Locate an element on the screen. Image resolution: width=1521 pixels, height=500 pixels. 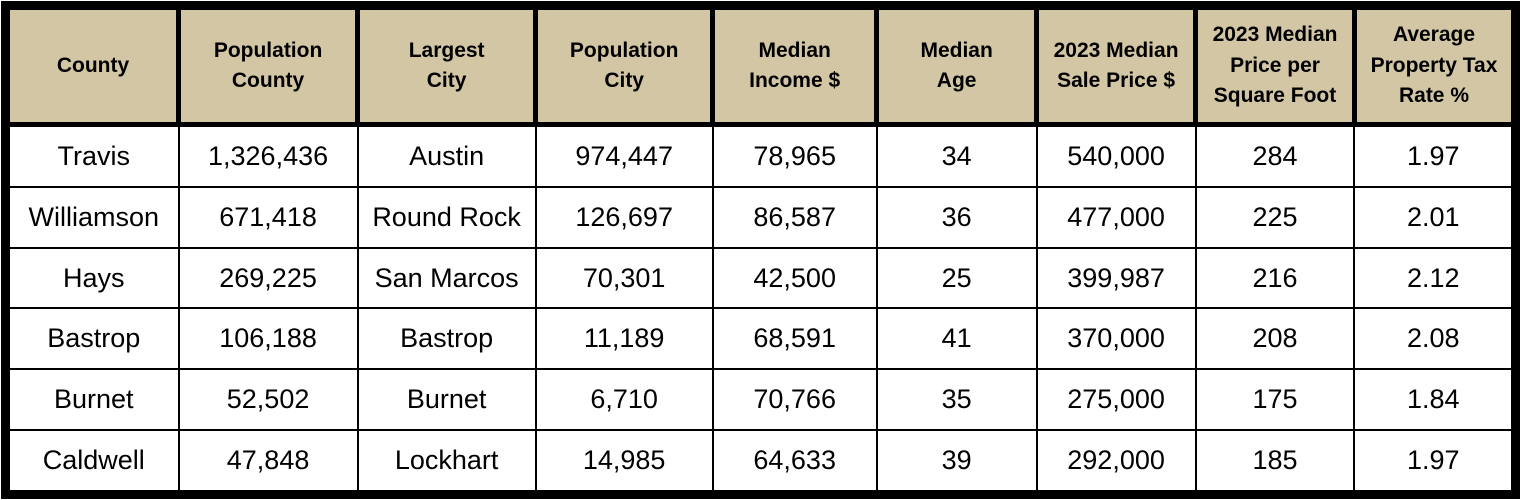
cell-median-income: 86,587 is located at coordinates (794, 217).